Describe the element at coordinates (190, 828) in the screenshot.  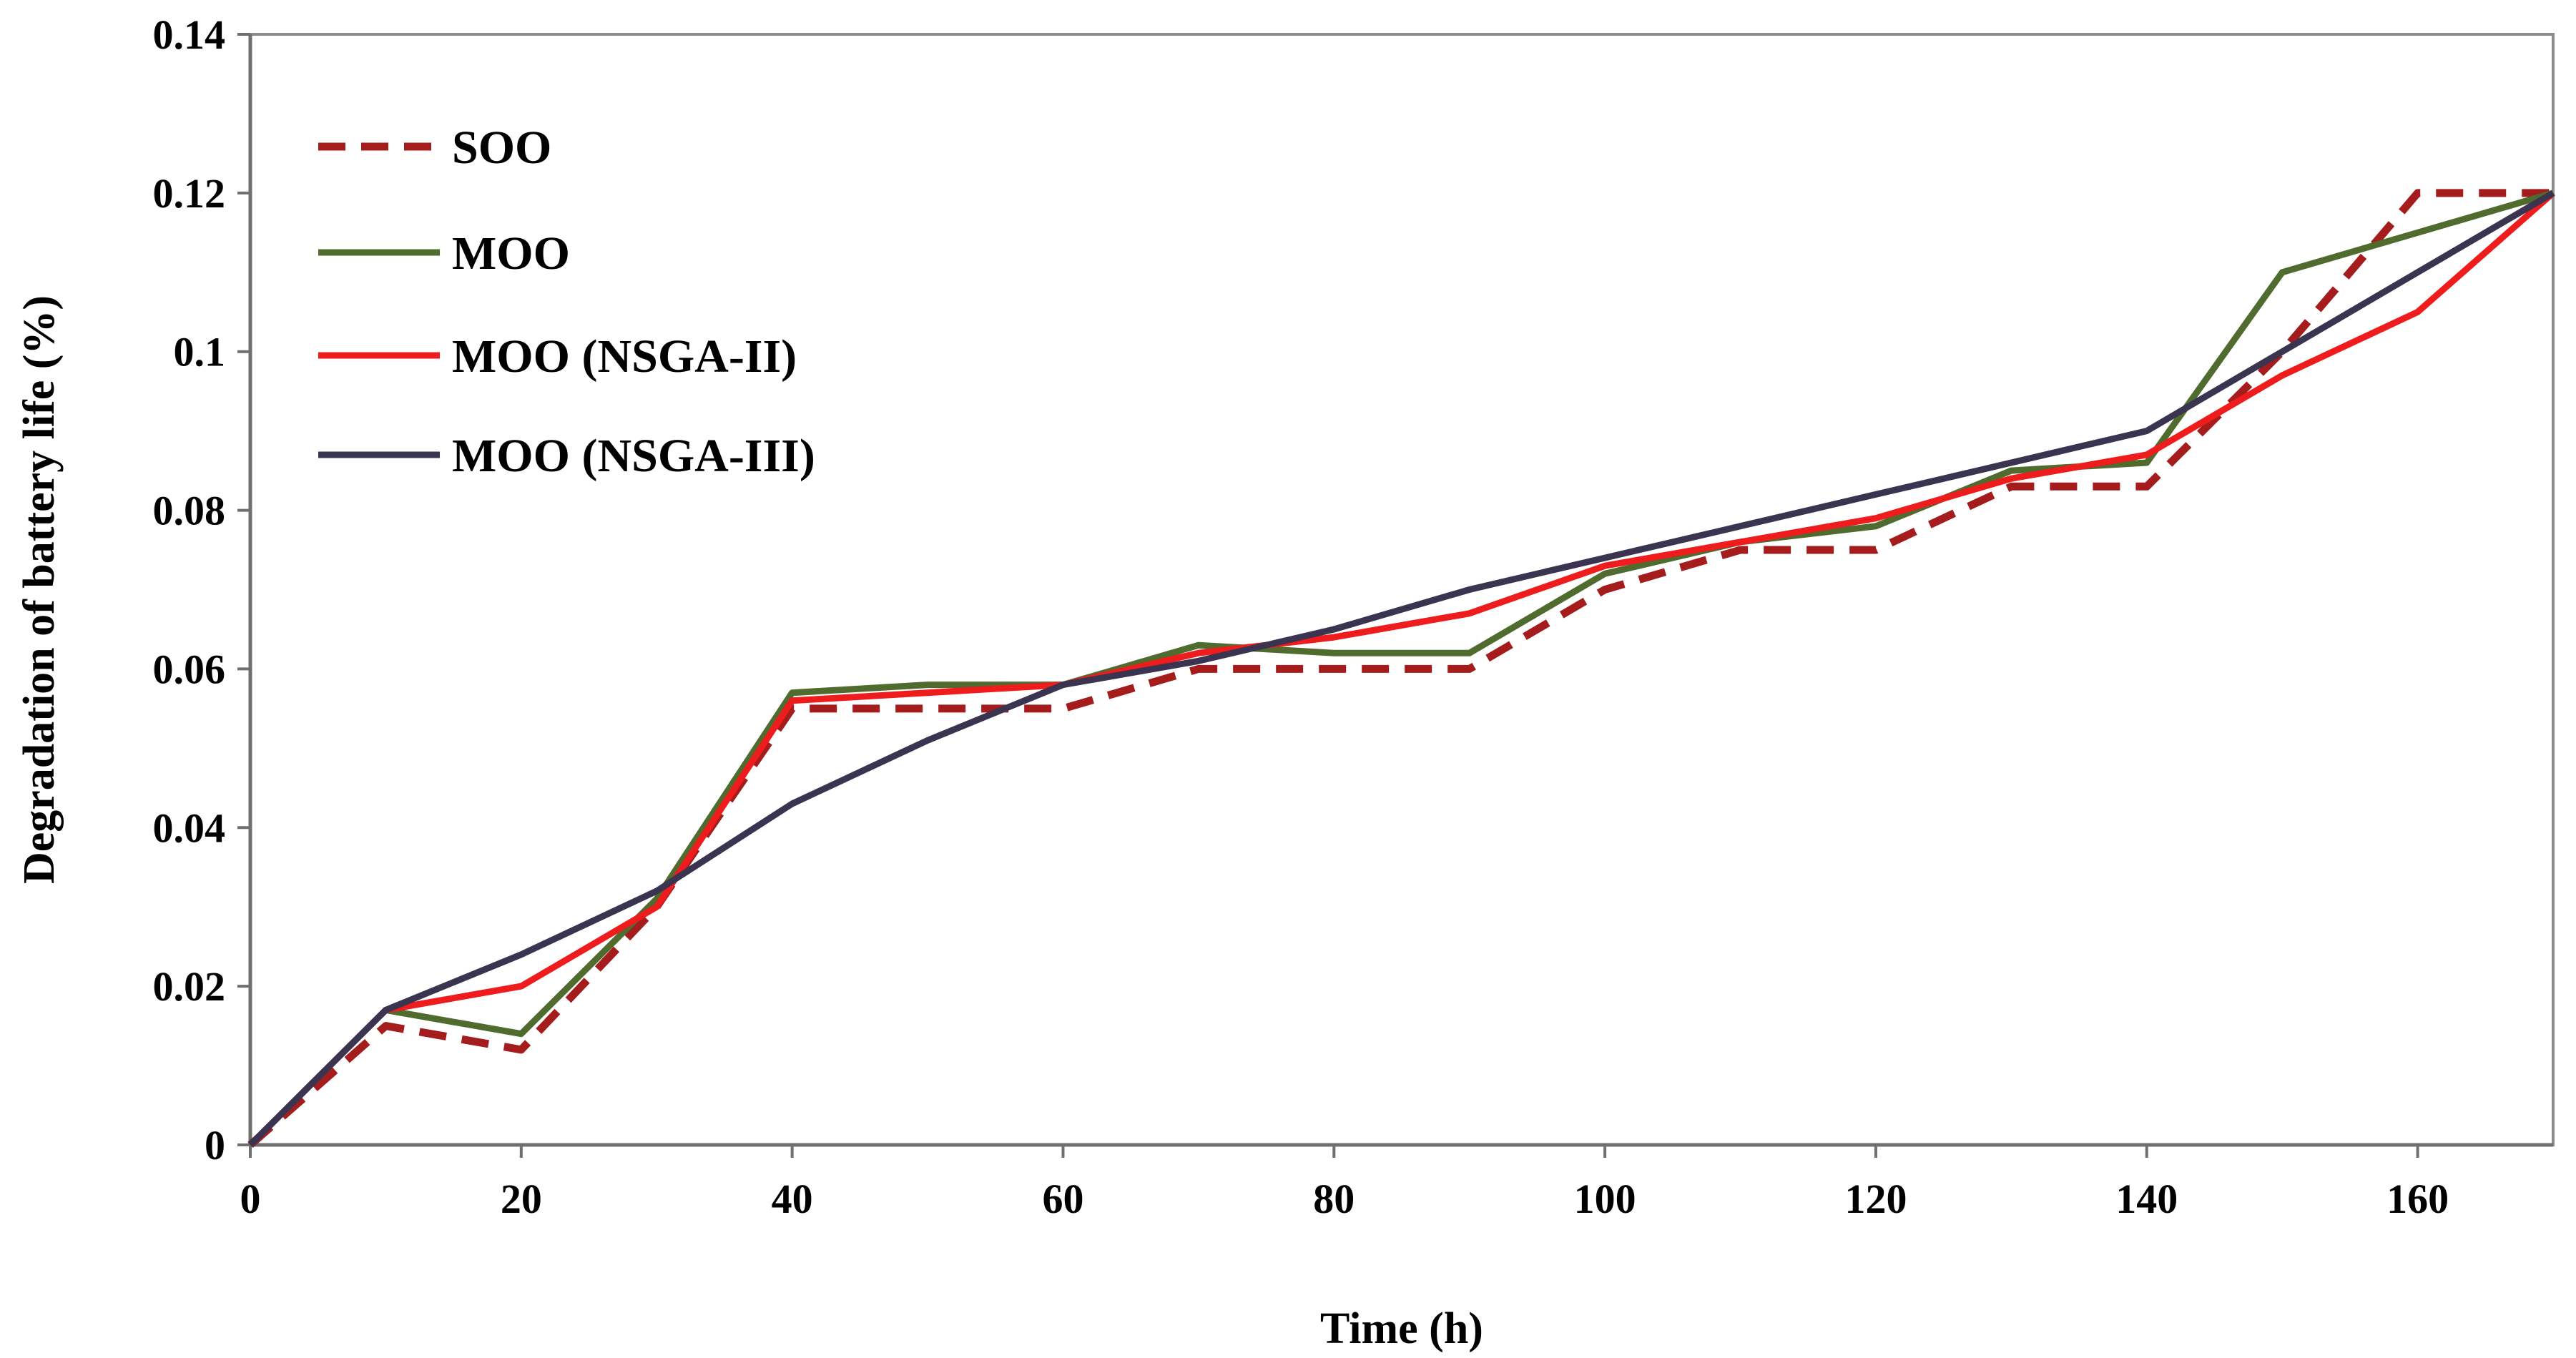
I see `y-tick-label: 0.04` at that location.